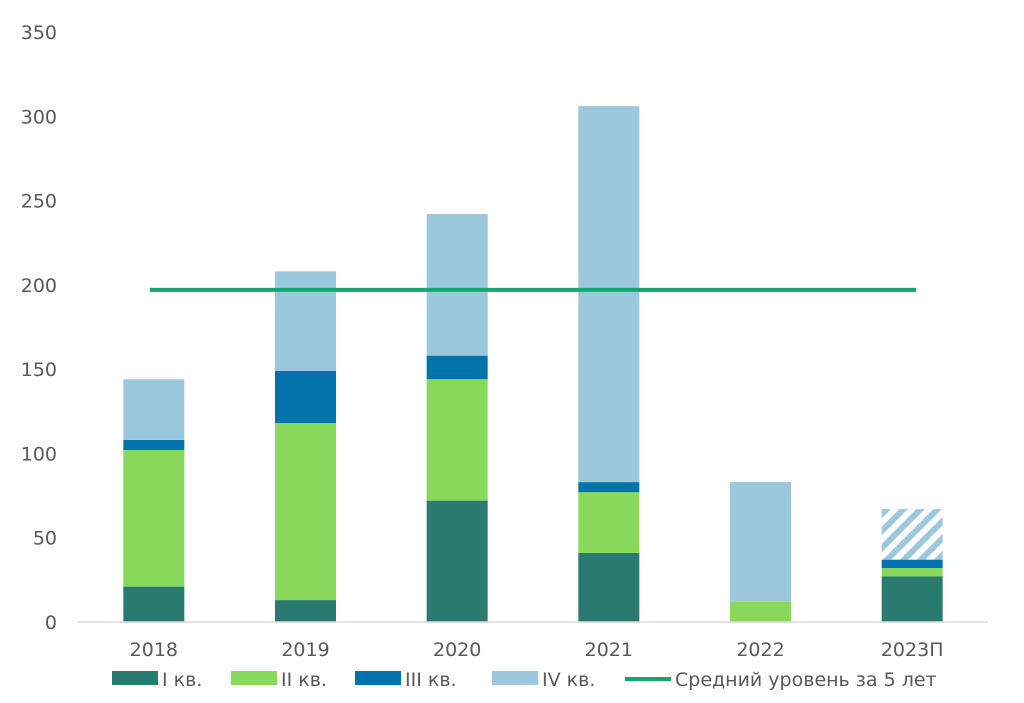  Describe the element at coordinates (912, 650) in the screenshot. I see `x-tick-label: 2023П` at that location.